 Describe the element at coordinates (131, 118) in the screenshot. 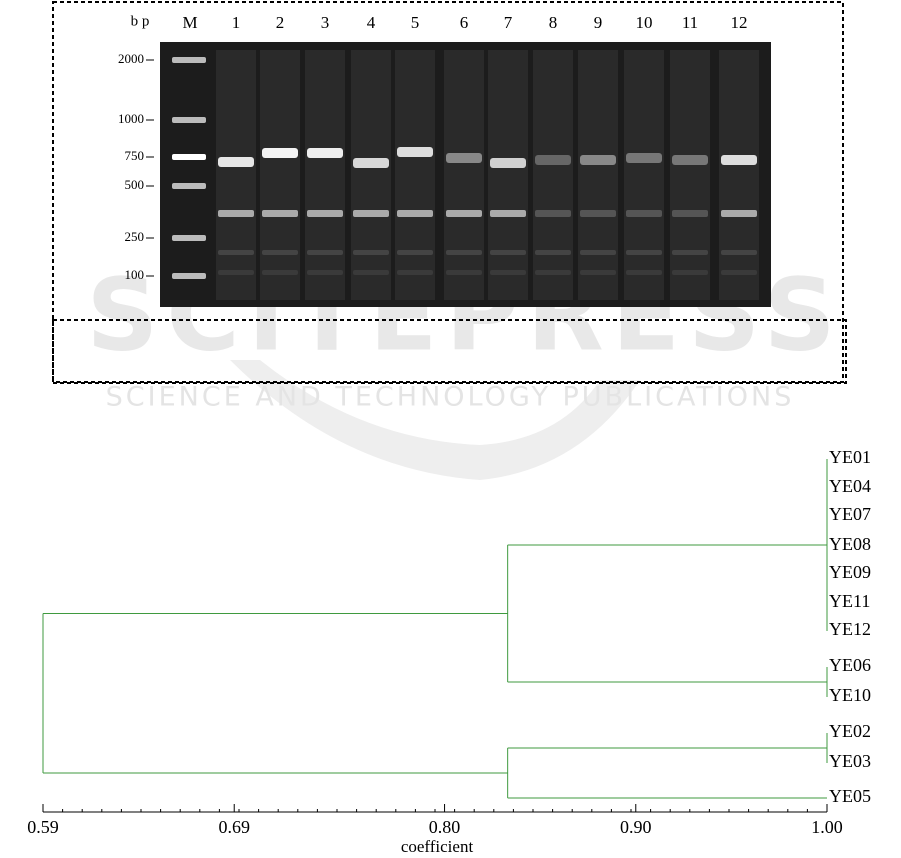

I see `marker-size-label: 1000` at that location.